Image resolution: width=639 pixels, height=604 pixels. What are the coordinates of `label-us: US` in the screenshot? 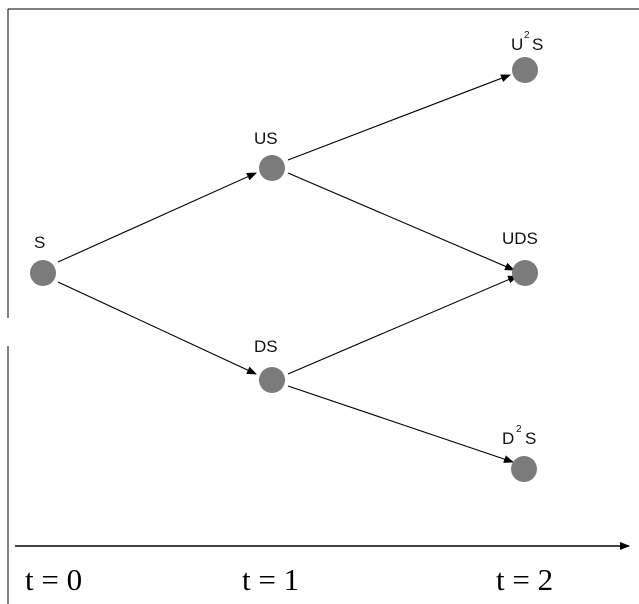 It's located at (266, 138).